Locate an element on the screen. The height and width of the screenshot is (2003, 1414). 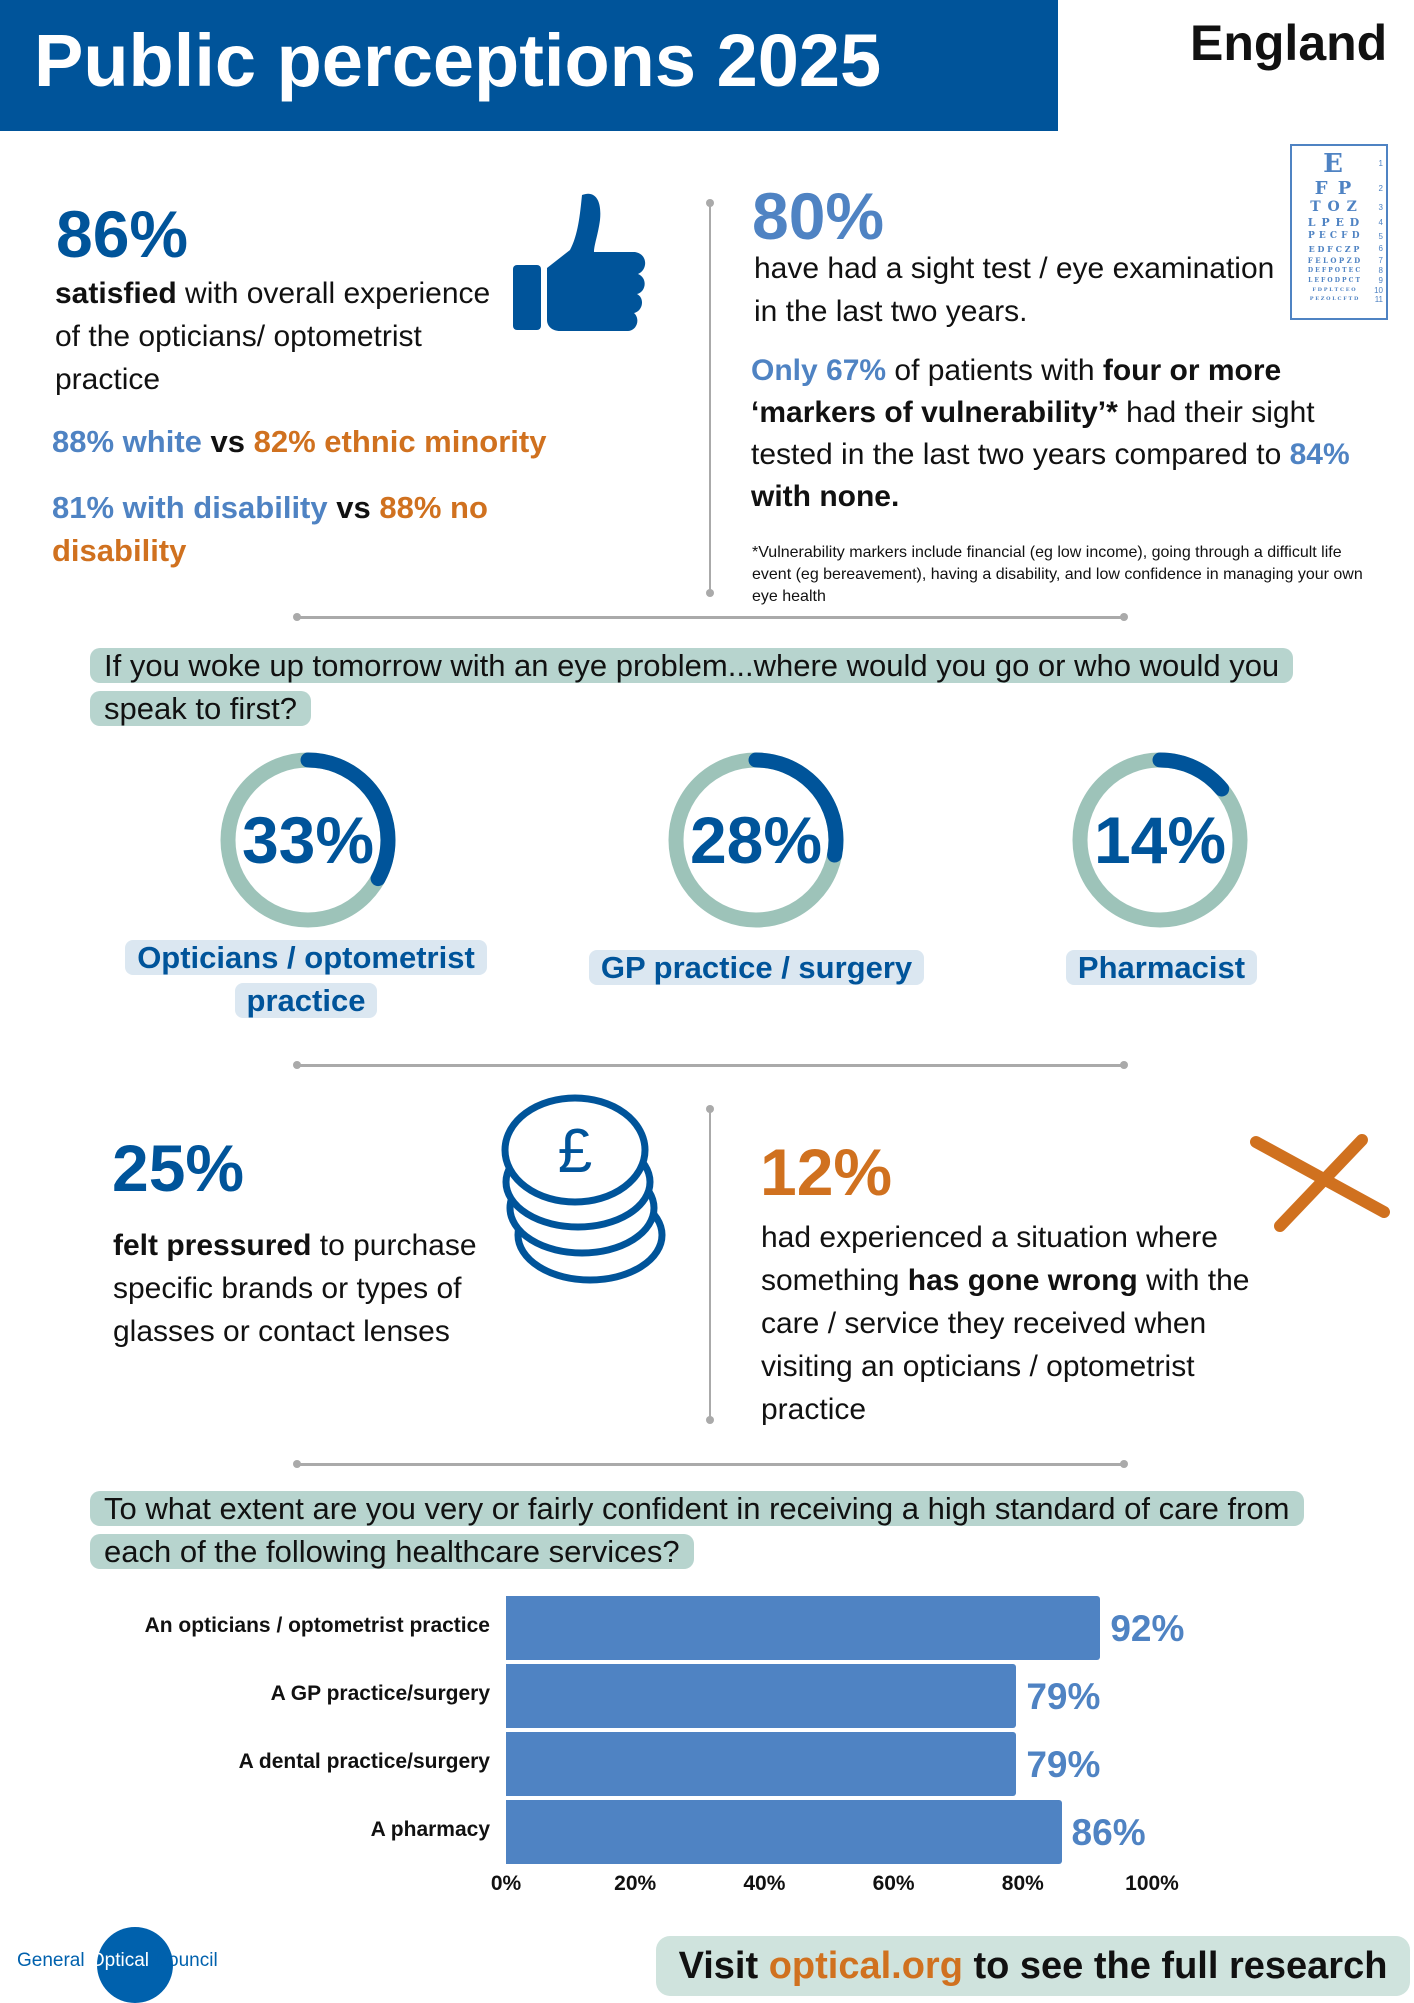
contact-option-label: GP practice / surgery is located at coordinates (756, 967).